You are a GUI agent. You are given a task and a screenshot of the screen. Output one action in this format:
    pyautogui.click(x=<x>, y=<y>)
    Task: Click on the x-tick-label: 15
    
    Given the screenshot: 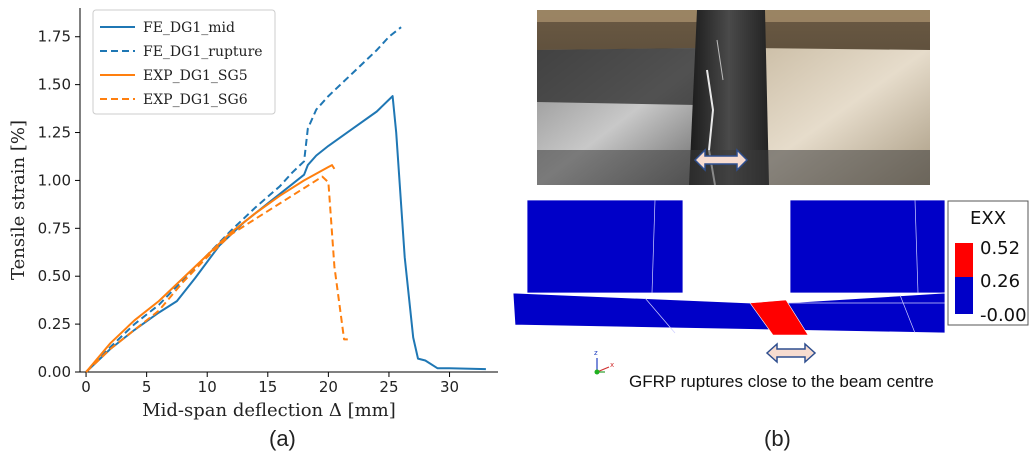 What is the action you would take?
    pyautogui.click(x=267, y=387)
    